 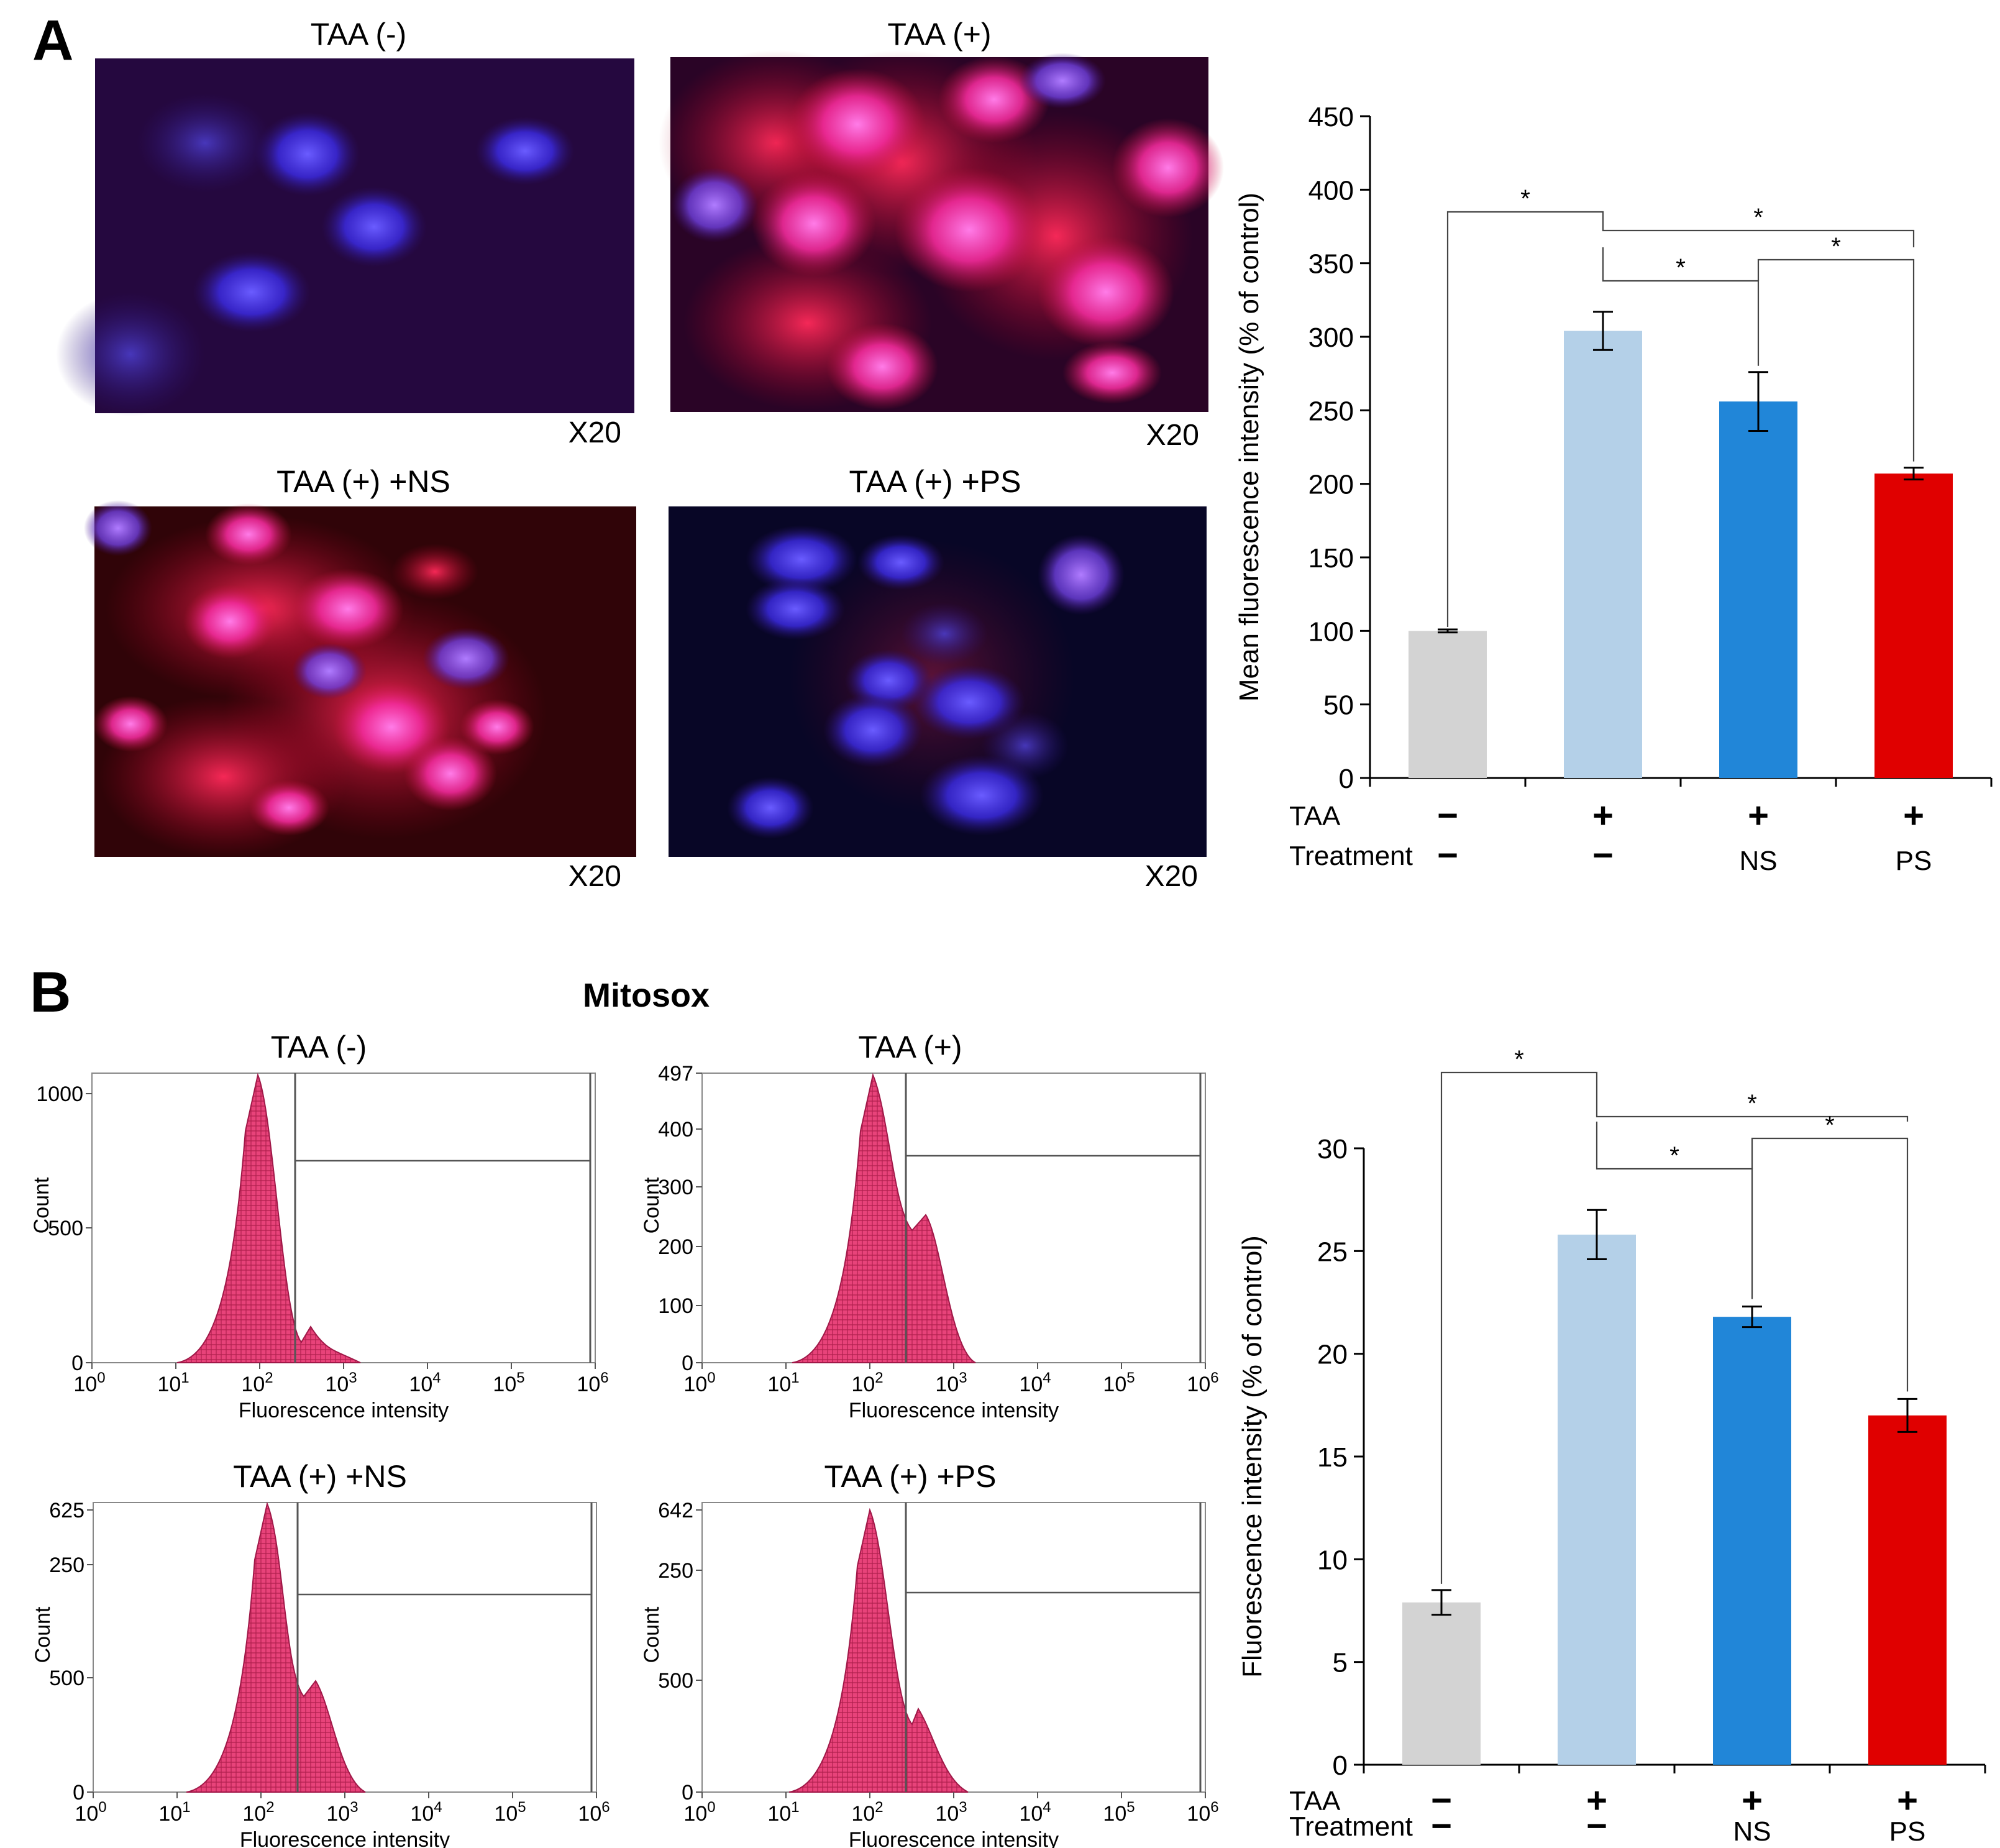 I want to click on x-tick-label: 10¹, so click(x=174, y=1812).